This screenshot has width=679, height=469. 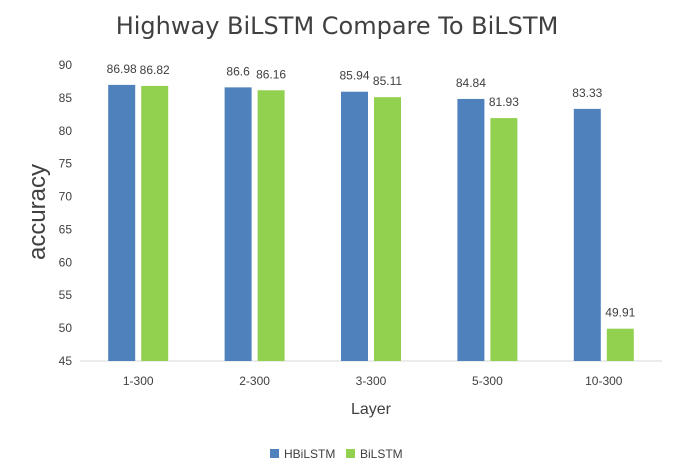 I want to click on y-tick-label: 70, so click(x=66, y=197).